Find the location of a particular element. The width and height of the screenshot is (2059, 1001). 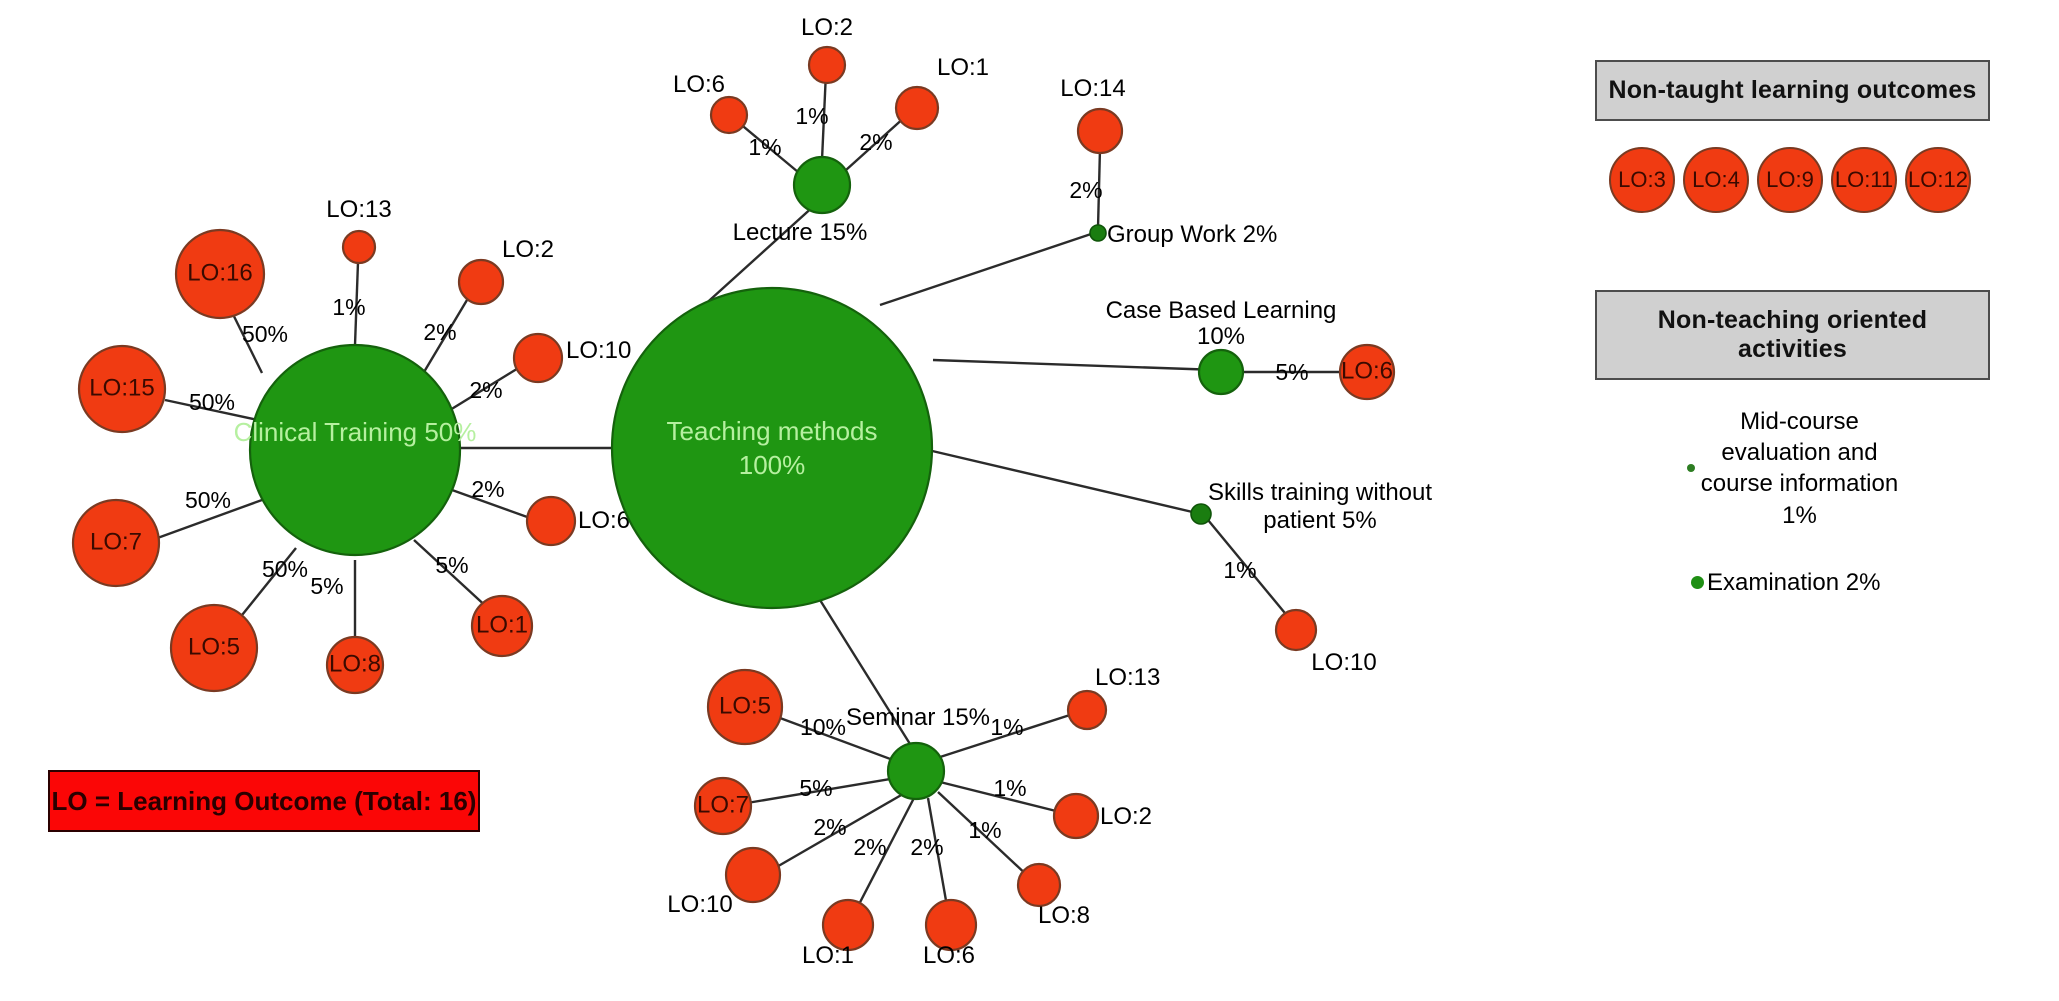

node-lecture-lo2 is located at coordinates (827, 65).